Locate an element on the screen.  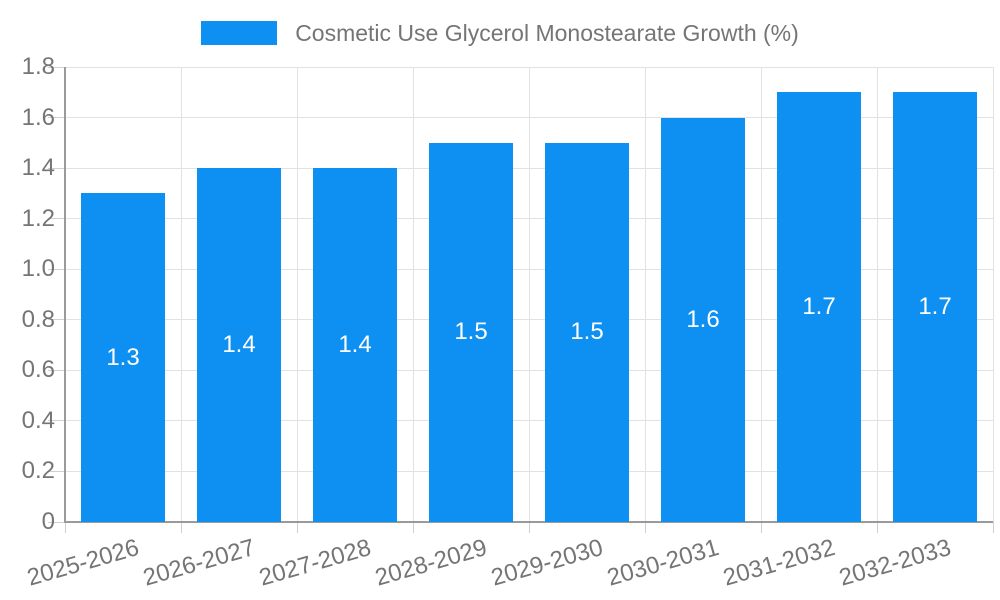
y-axis-tick-label: 0.2 is located at coordinates (38, 471).